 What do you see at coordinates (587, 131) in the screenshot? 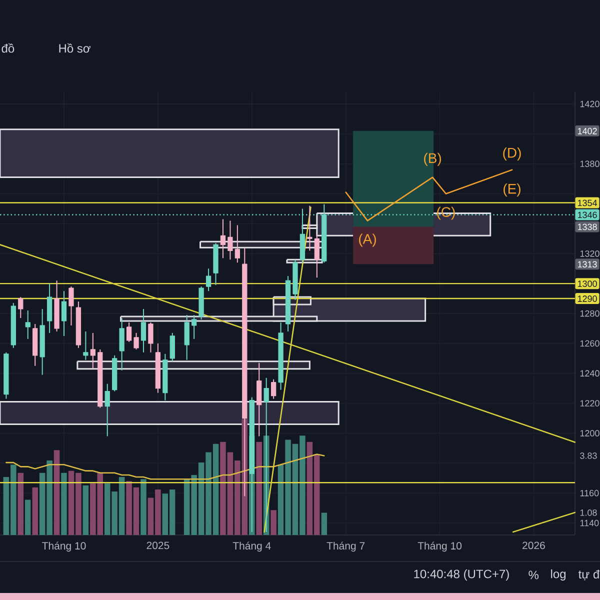
I see `annotation: 1402` at bounding box center [587, 131].